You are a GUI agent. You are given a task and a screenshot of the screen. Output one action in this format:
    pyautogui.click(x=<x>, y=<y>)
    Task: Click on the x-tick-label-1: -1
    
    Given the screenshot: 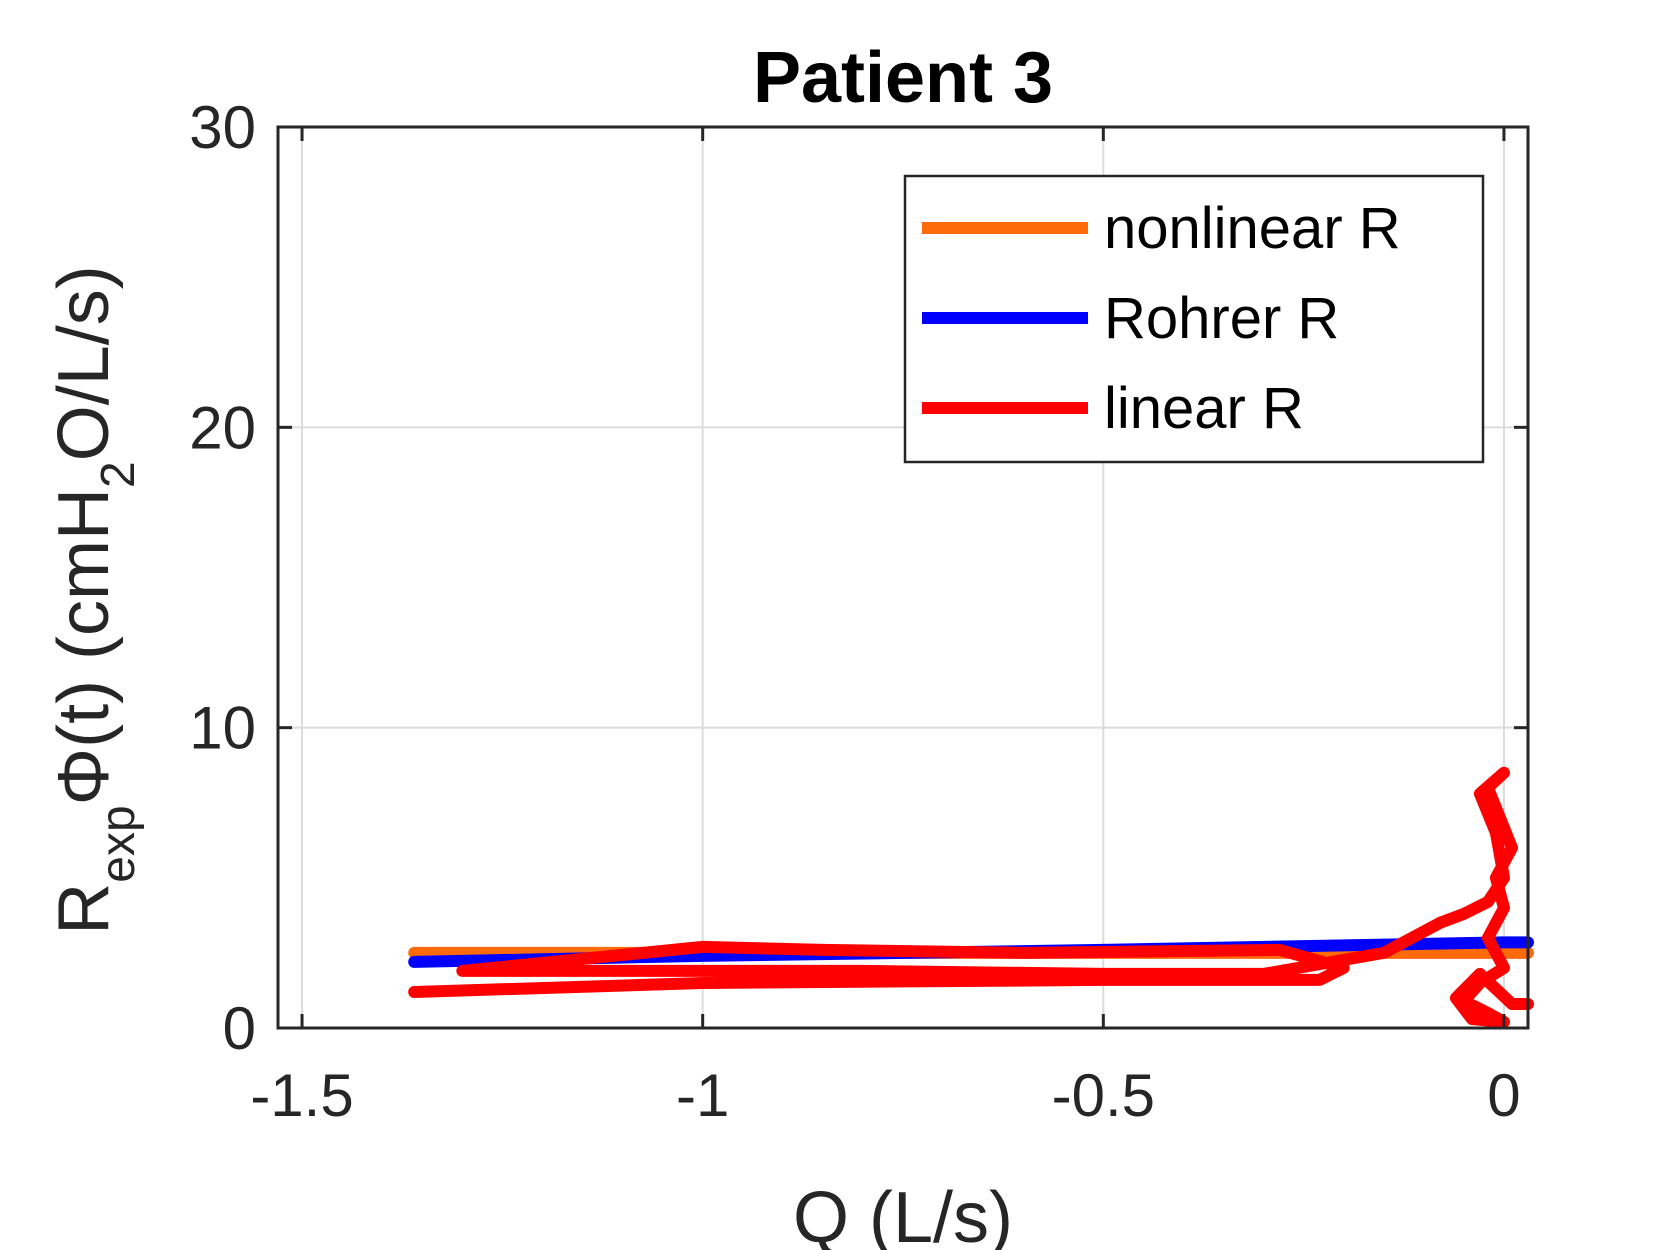 What is the action you would take?
    pyautogui.click(x=702, y=1095)
    